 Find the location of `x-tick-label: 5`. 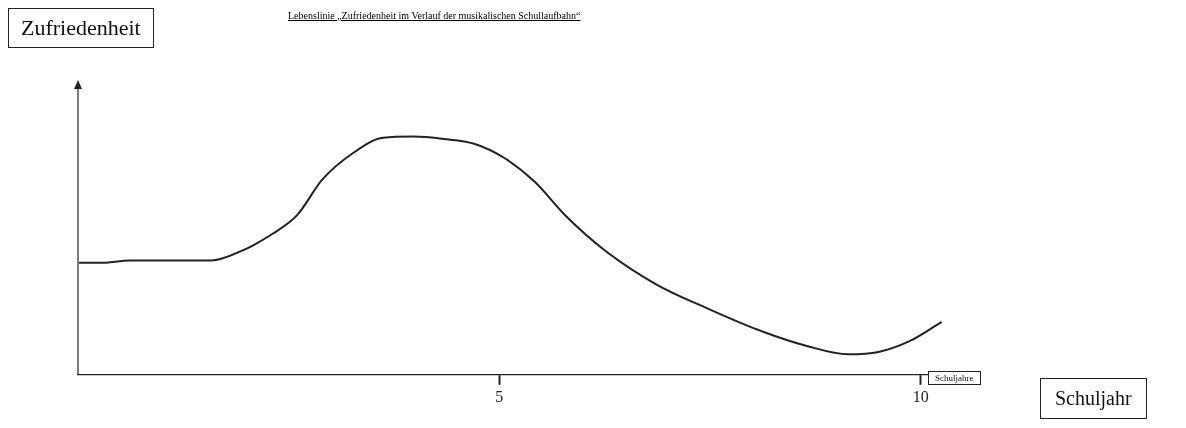

x-tick-label: 5 is located at coordinates (499, 396).